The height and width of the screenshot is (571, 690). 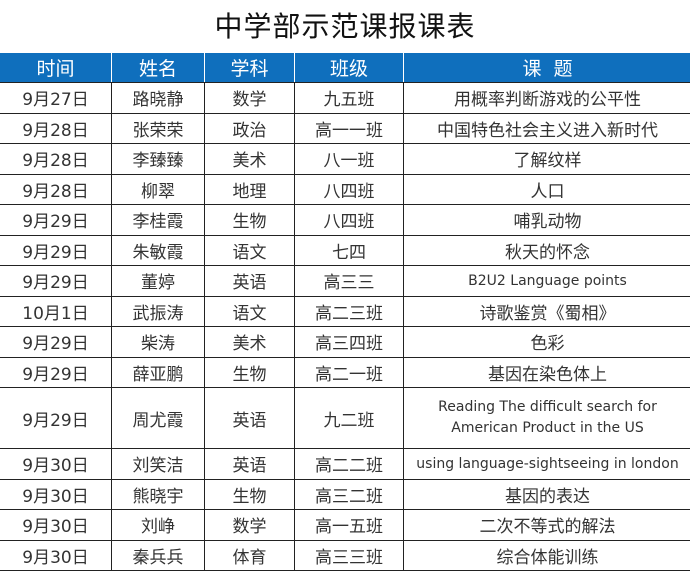 I want to click on topic-cell: 二次不等式的解法, so click(x=546, y=525).